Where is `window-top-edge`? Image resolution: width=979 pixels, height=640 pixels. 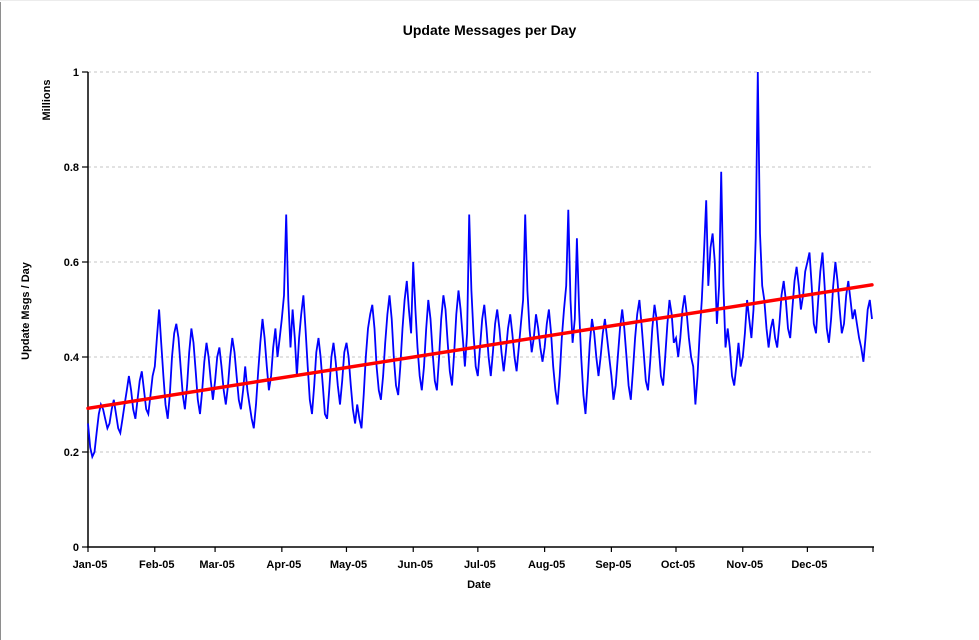
window-top-edge is located at coordinates (489, 0).